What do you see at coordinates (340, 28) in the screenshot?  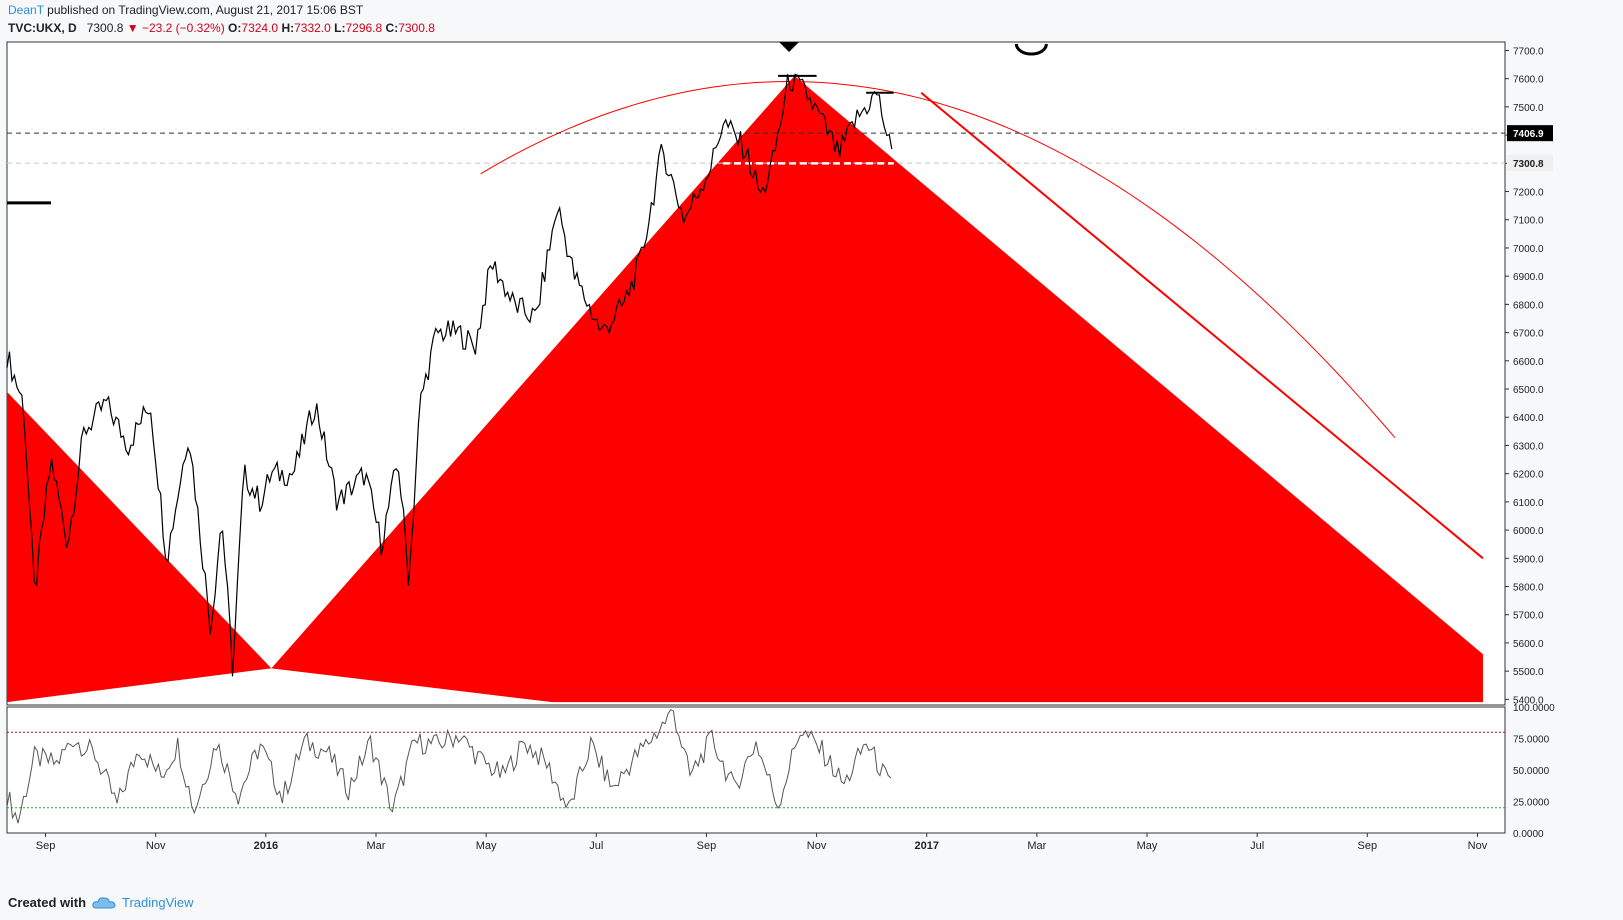 I see `low-label: L:` at bounding box center [340, 28].